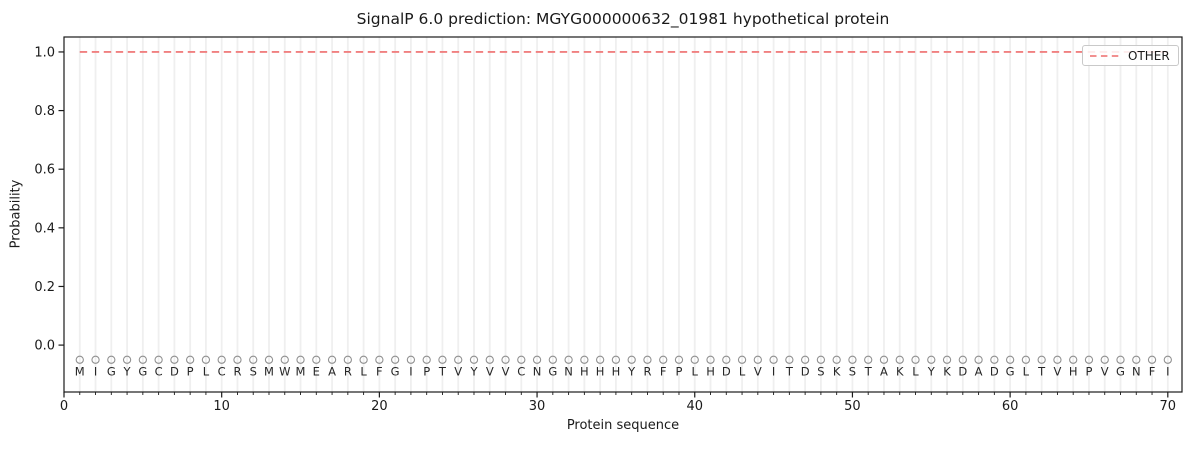  I want to click on x-tick-label: 60, so click(1010, 406).